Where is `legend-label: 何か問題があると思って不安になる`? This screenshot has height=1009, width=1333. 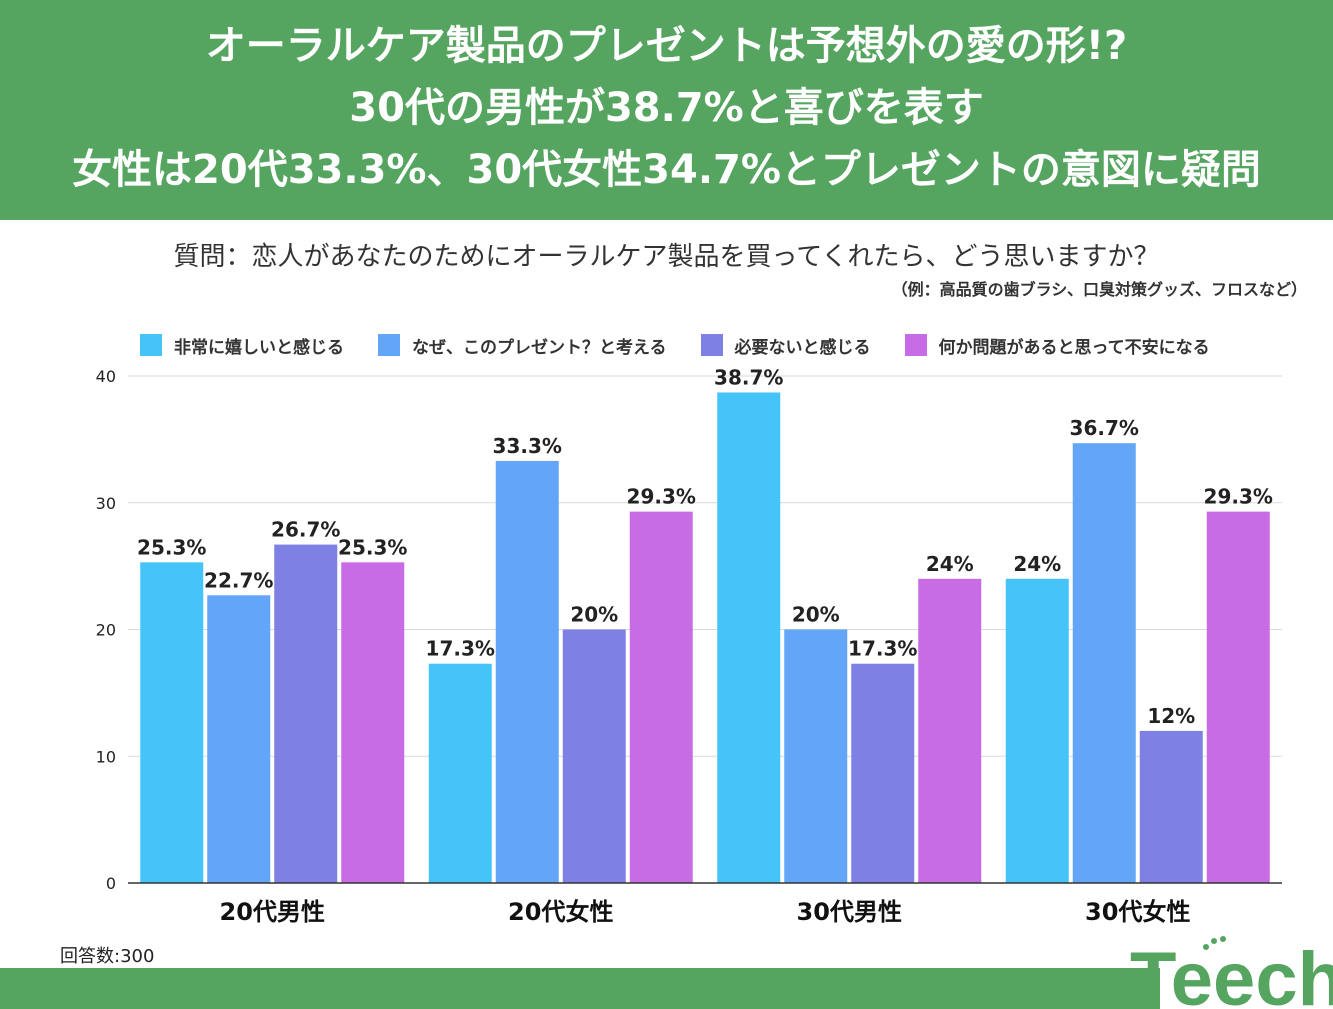
legend-label: 何か問題があると思って不安になる is located at coordinates (1074, 347).